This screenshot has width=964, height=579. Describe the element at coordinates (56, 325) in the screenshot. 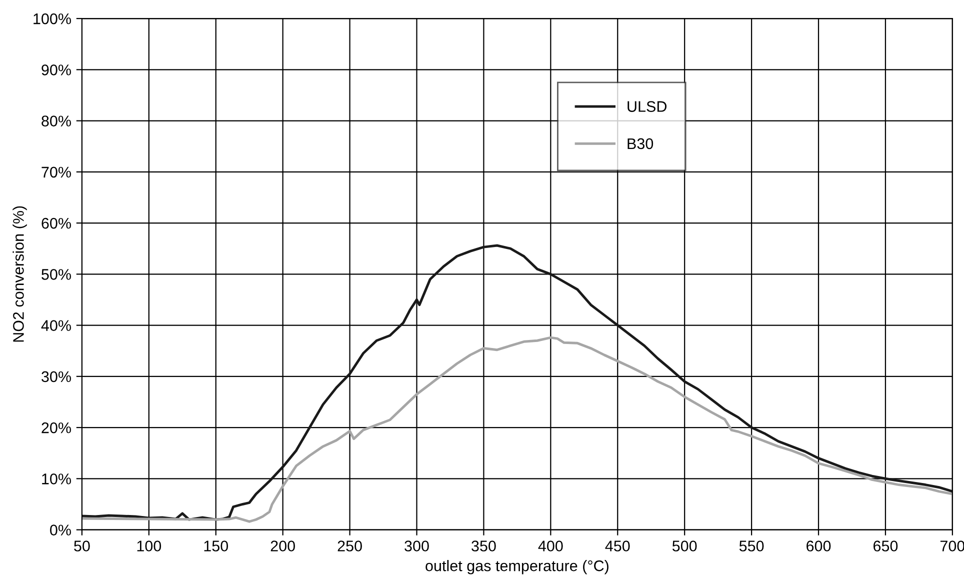

I see `y-tick-label: 40%` at that location.